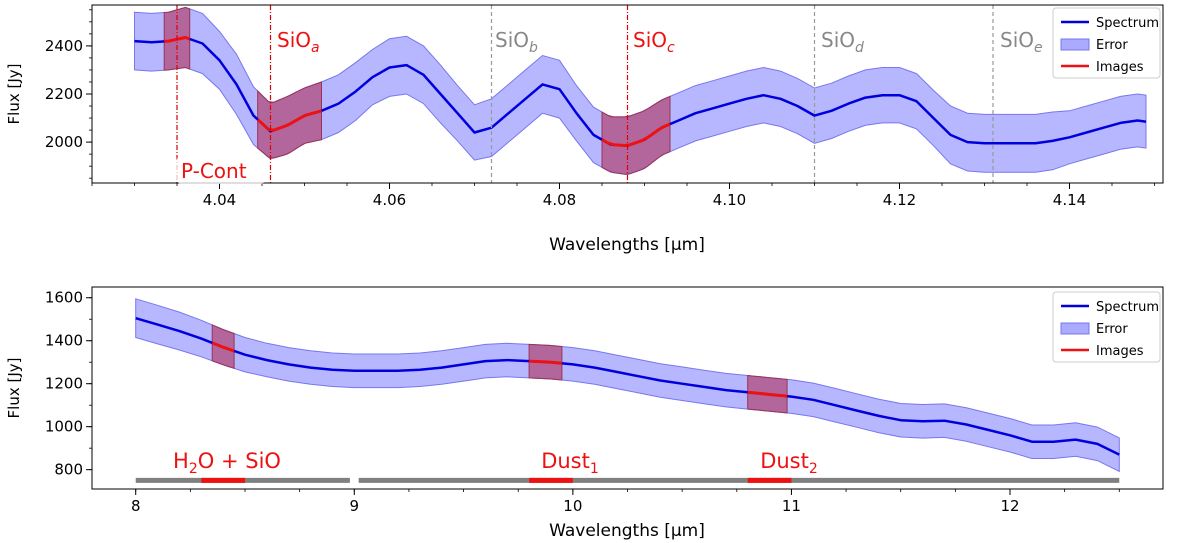  I want to click on sio-a-label: SiOa, so click(298, 42).